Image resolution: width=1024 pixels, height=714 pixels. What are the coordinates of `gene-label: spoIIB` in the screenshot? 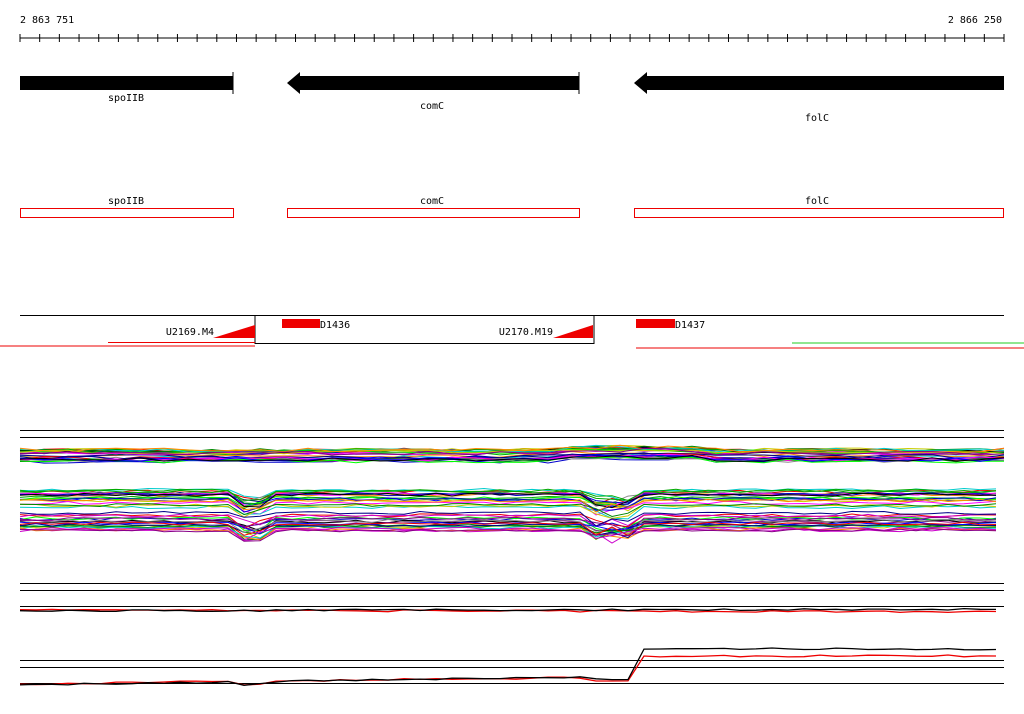 It's located at (126, 98).